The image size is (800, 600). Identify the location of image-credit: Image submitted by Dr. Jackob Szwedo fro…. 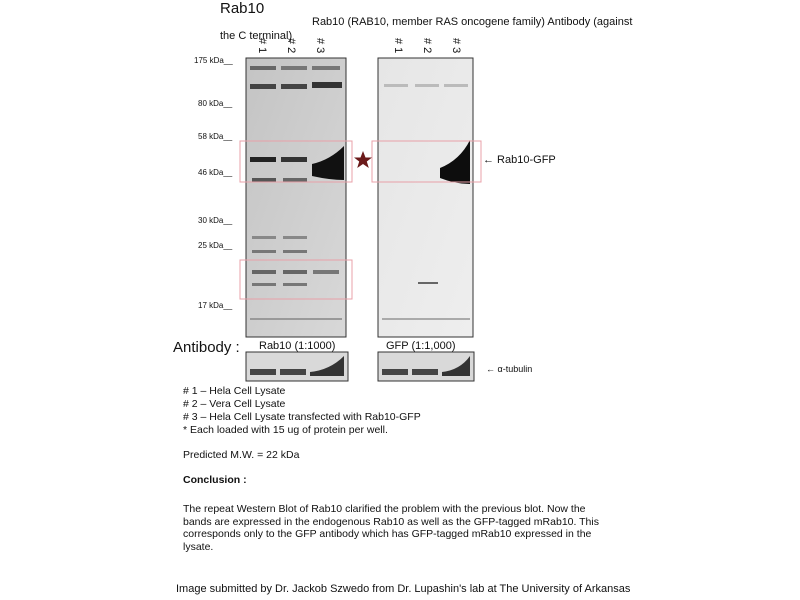
(403, 589).